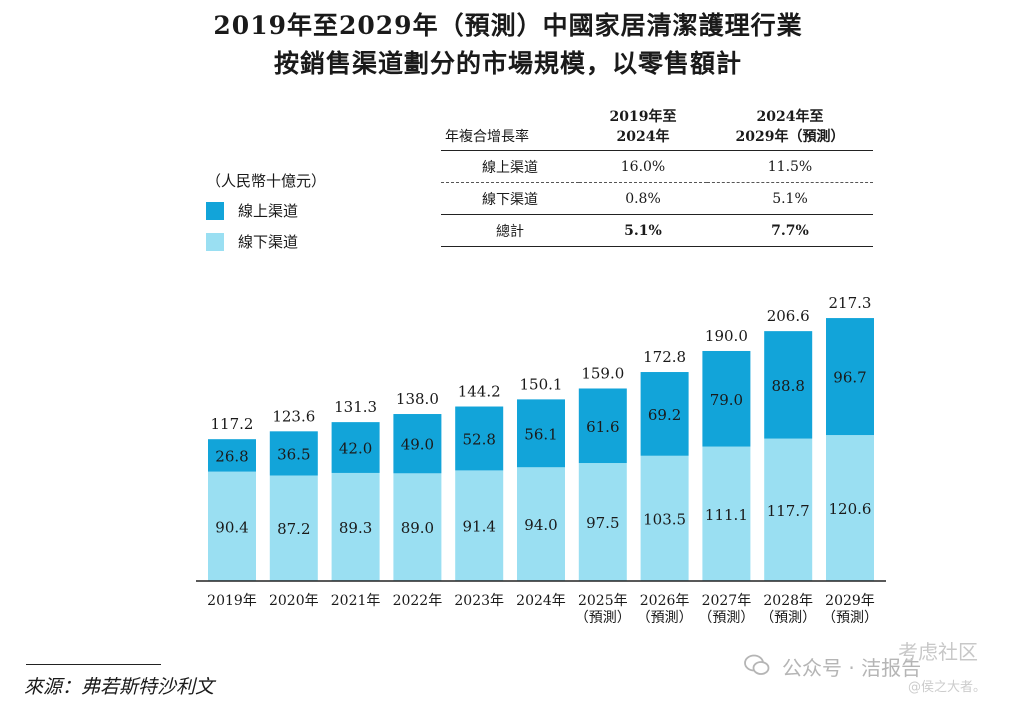  What do you see at coordinates (508, 25) in the screenshot?
I see `chart-title: 2019年至2029年（預測）中國家居清潔護理行業` at bounding box center [508, 25].